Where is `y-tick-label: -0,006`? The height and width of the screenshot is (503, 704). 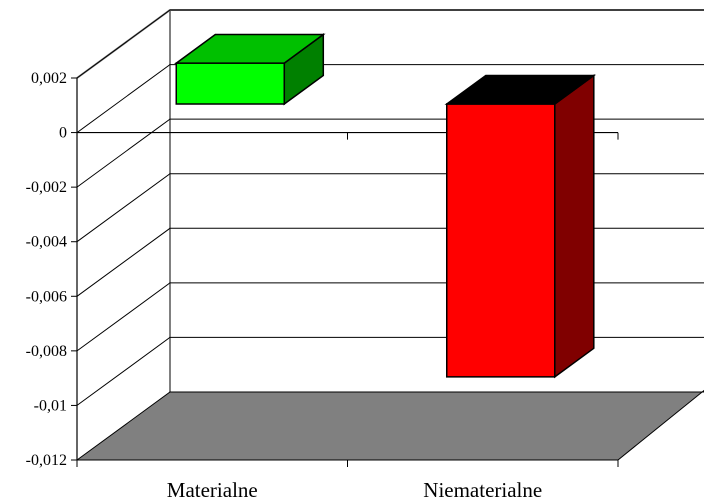
y-tick-label: -0,006 is located at coordinates (46, 296).